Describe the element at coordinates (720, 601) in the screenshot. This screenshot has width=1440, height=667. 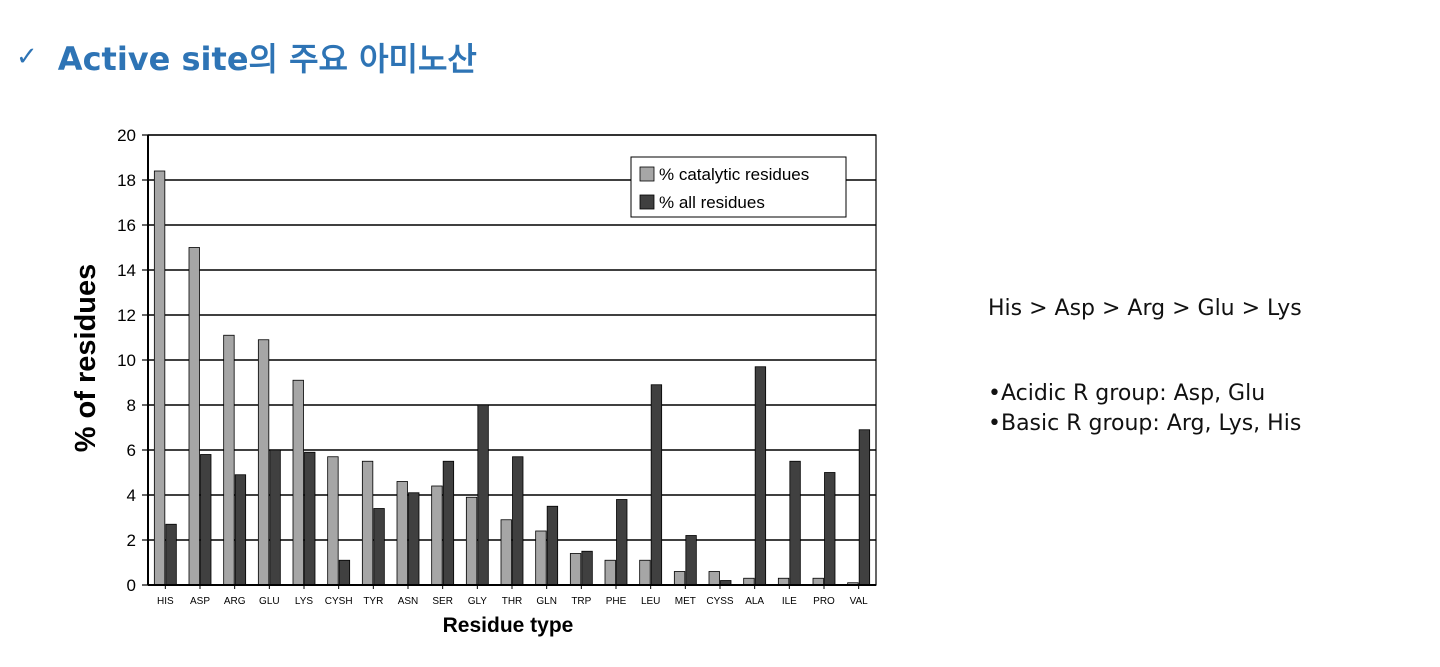
I see `x-tick-label: CYSS` at that location.